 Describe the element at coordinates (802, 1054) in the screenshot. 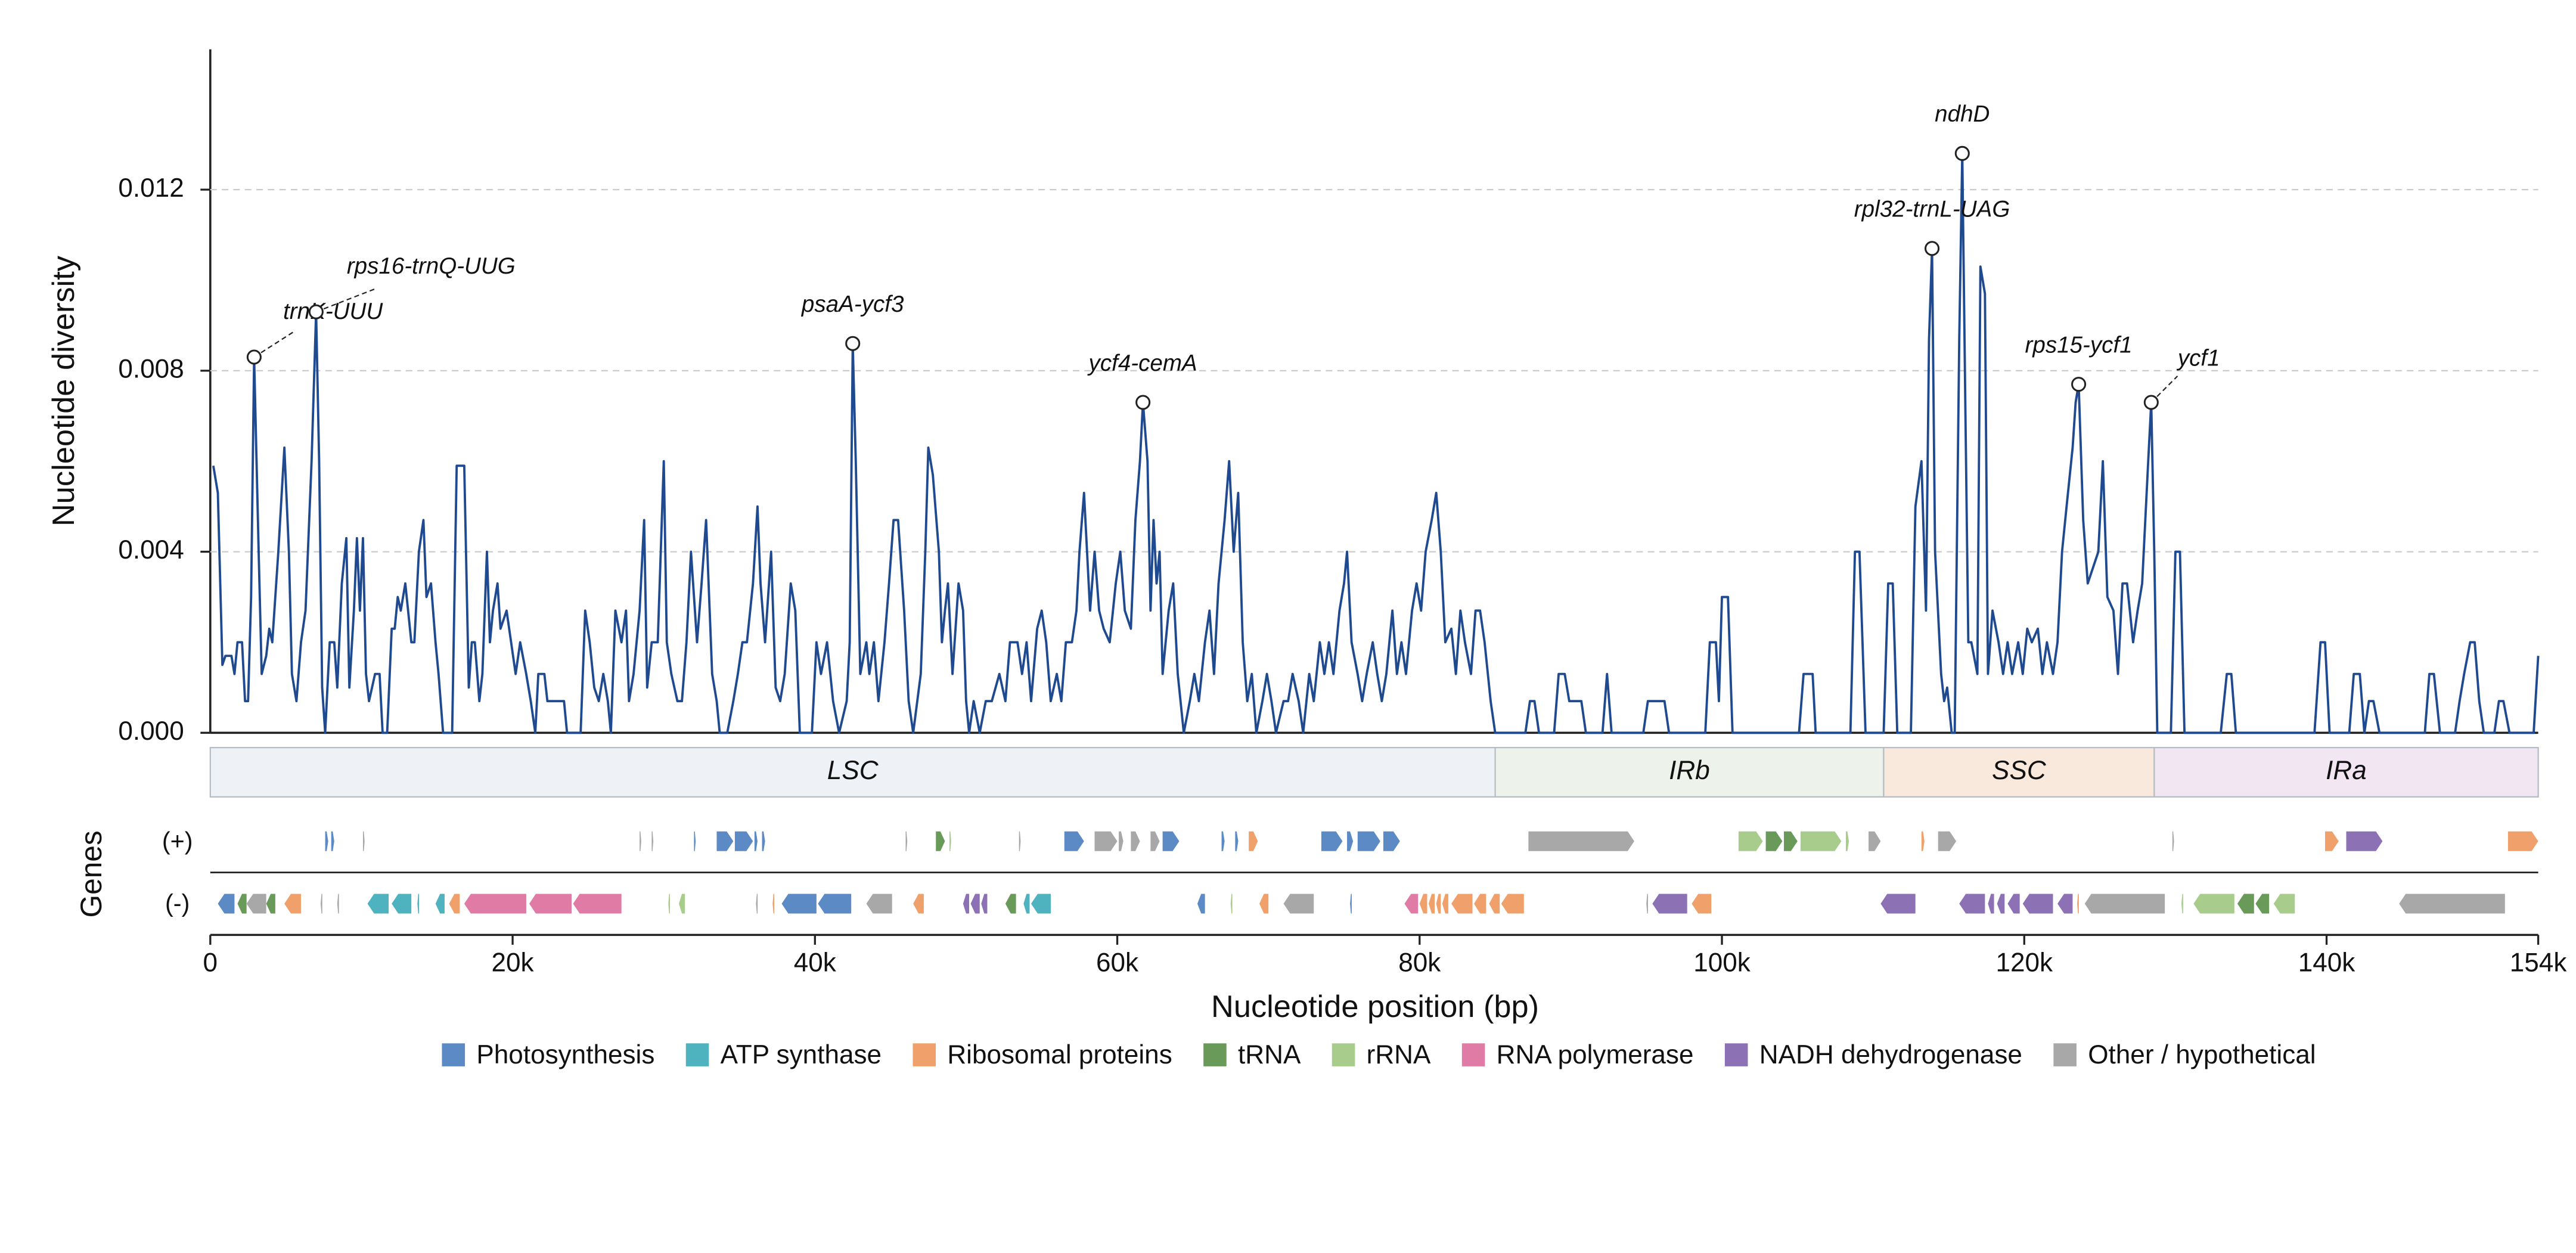

I see `legend-label: ATP synthase` at that location.